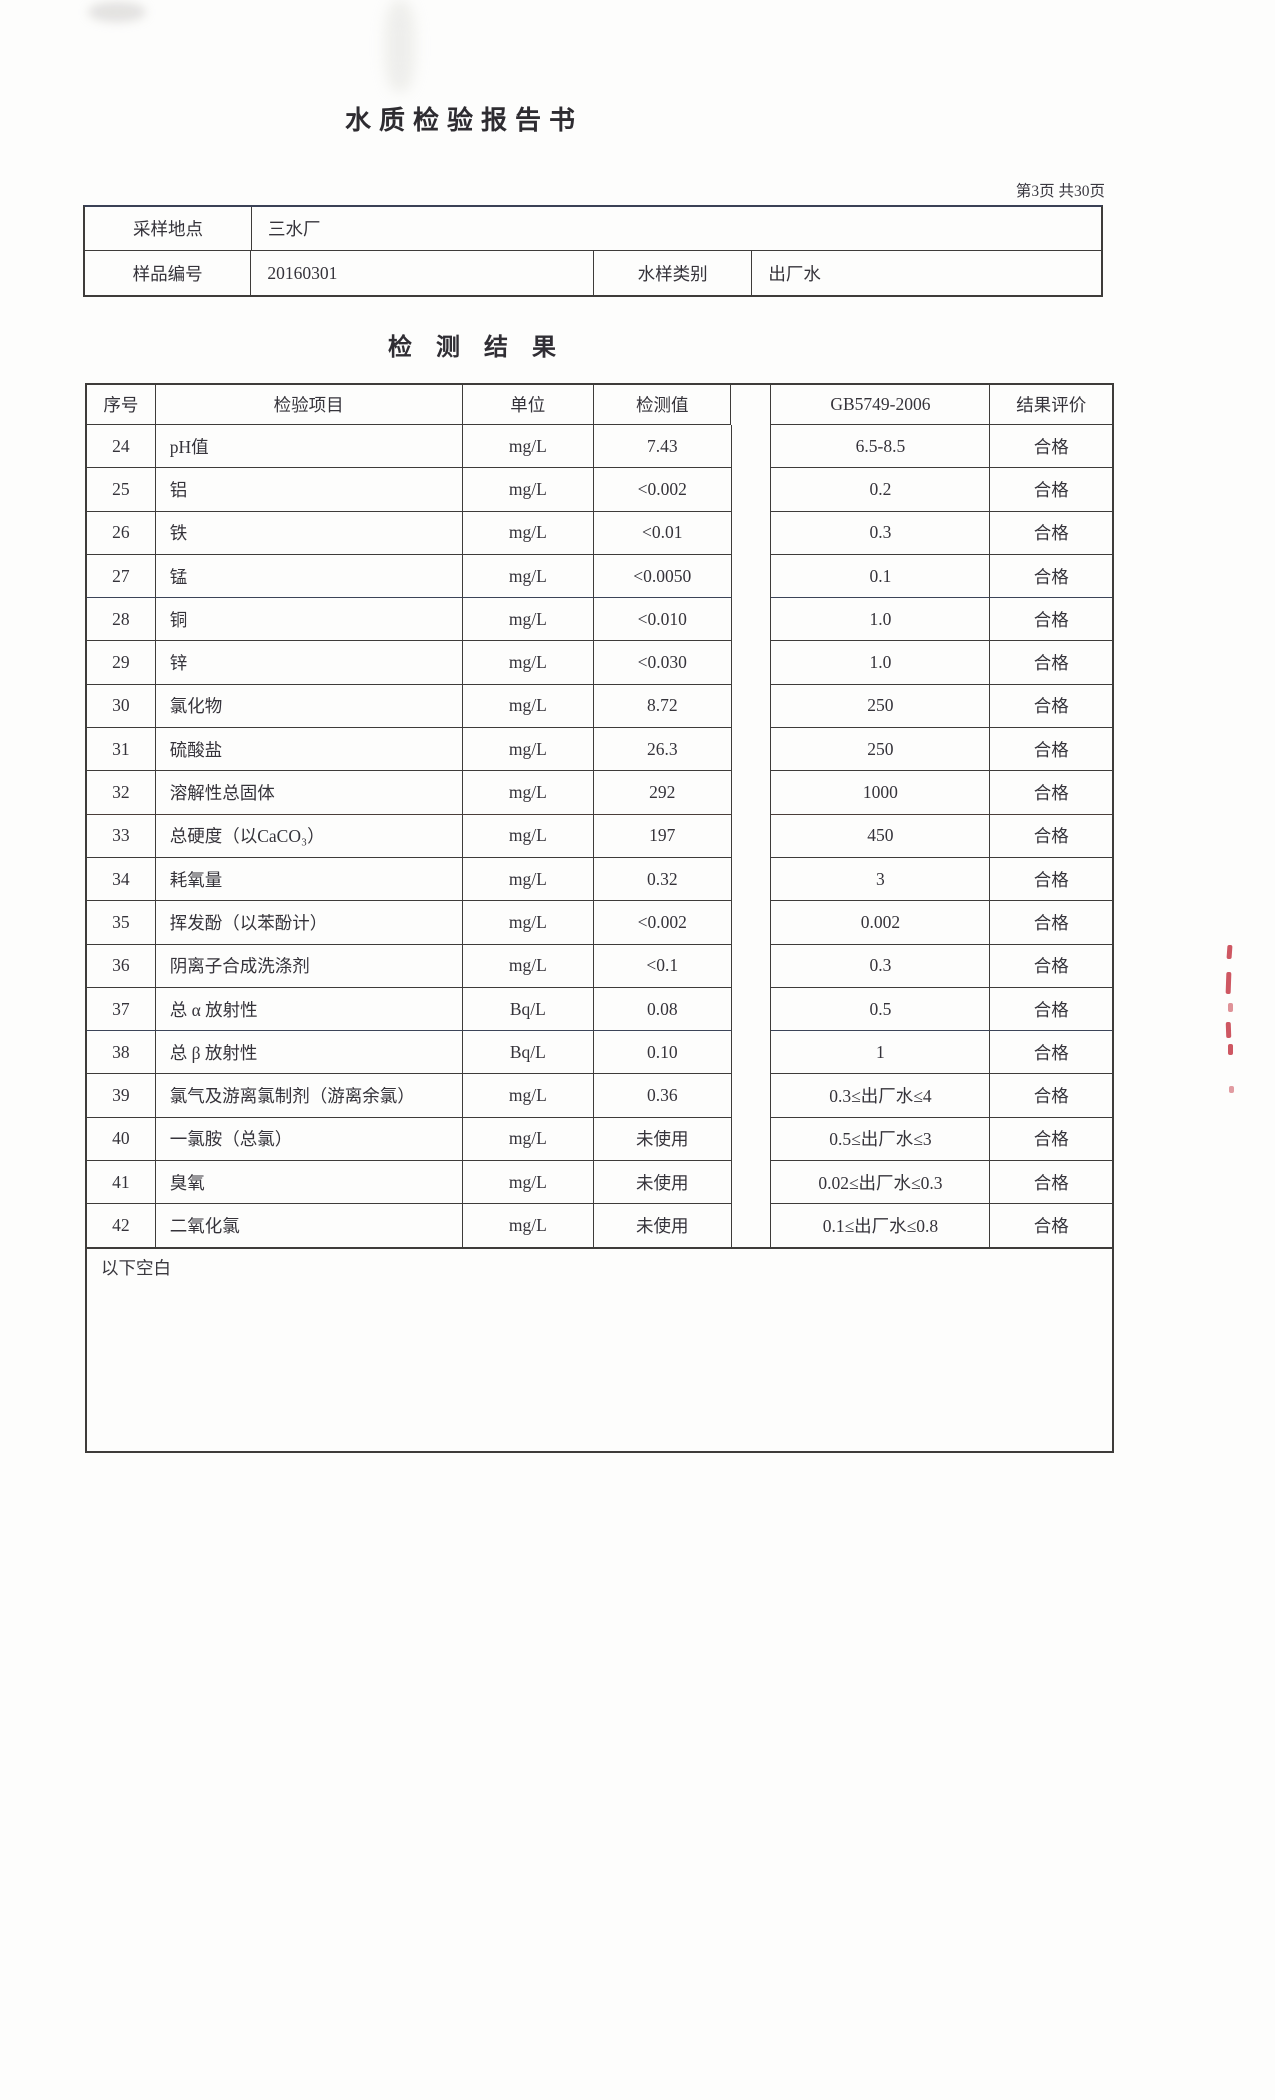 This screenshot has height=2100, width=1275. Describe the element at coordinates (121, 793) in the screenshot. I see `row-no: 32` at that location.